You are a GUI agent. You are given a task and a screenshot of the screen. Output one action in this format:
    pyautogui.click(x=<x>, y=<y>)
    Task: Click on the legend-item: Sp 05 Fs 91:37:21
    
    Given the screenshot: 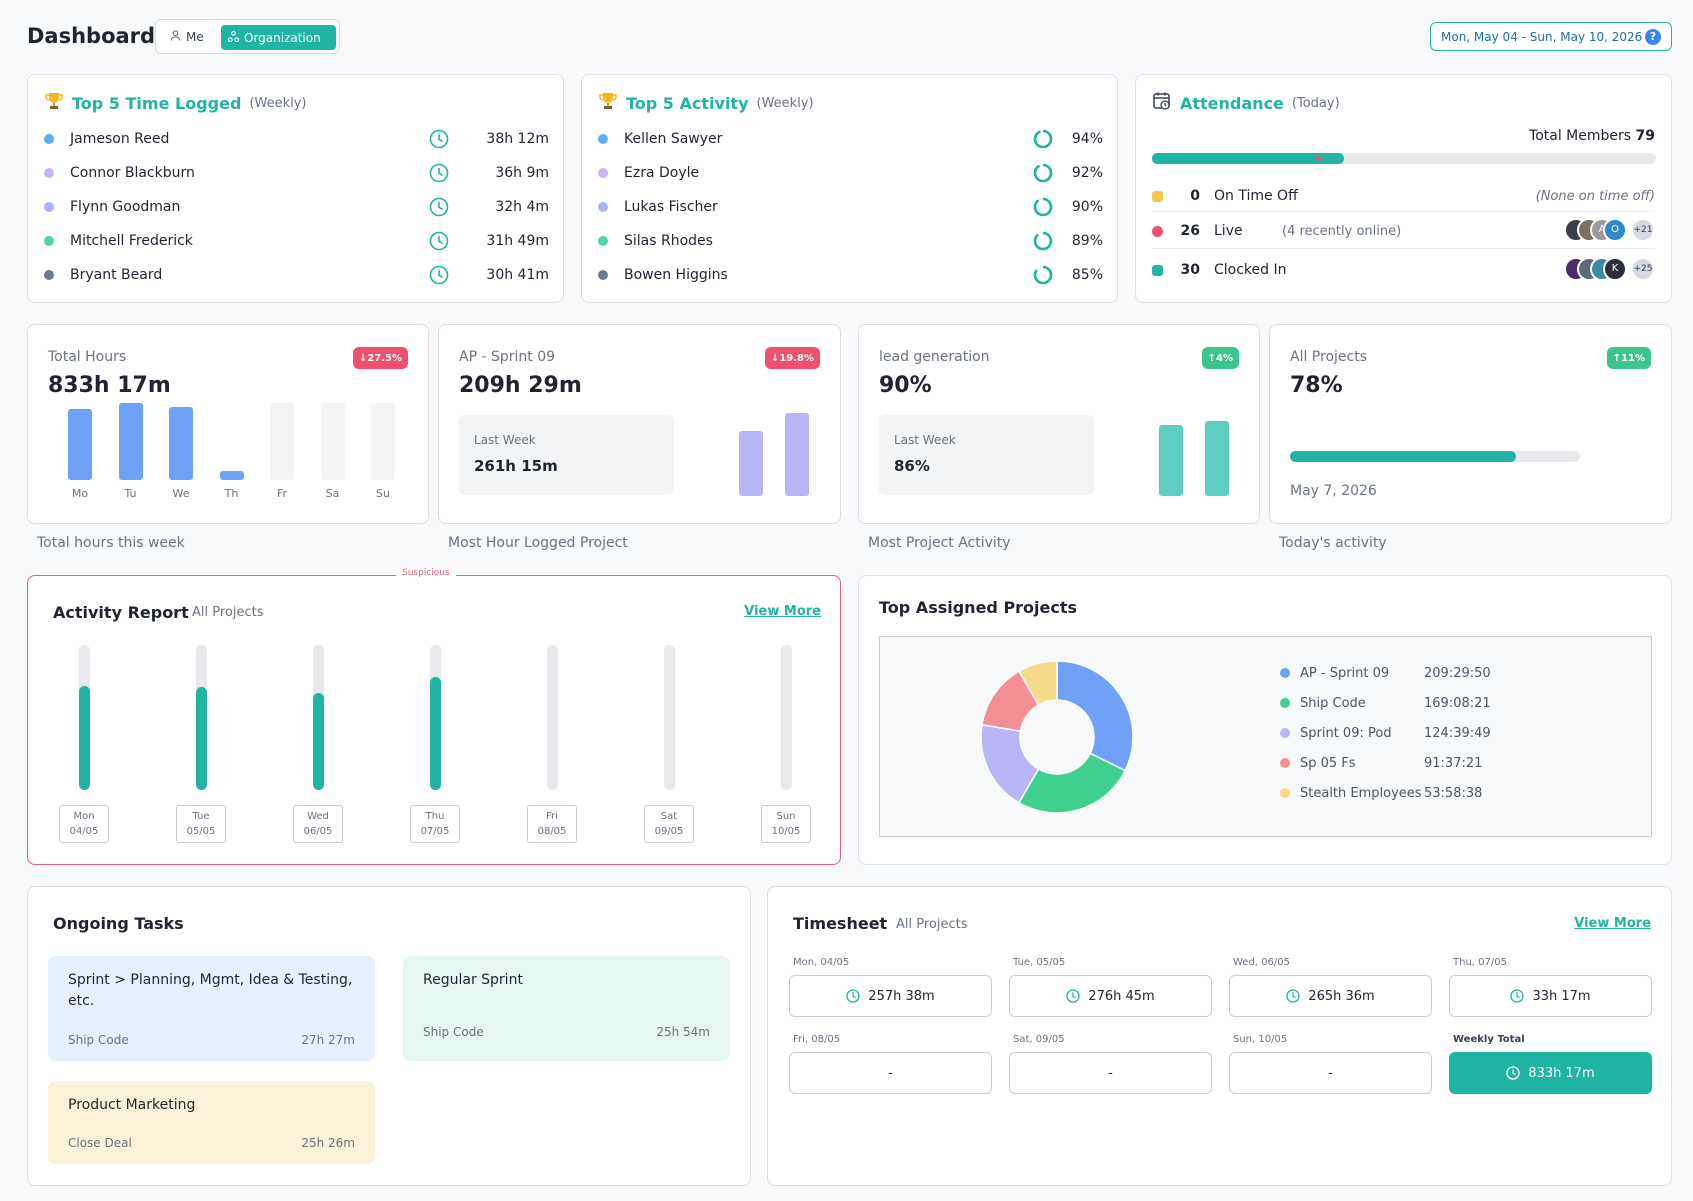 What is the action you would take?
    pyautogui.click(x=1420, y=763)
    